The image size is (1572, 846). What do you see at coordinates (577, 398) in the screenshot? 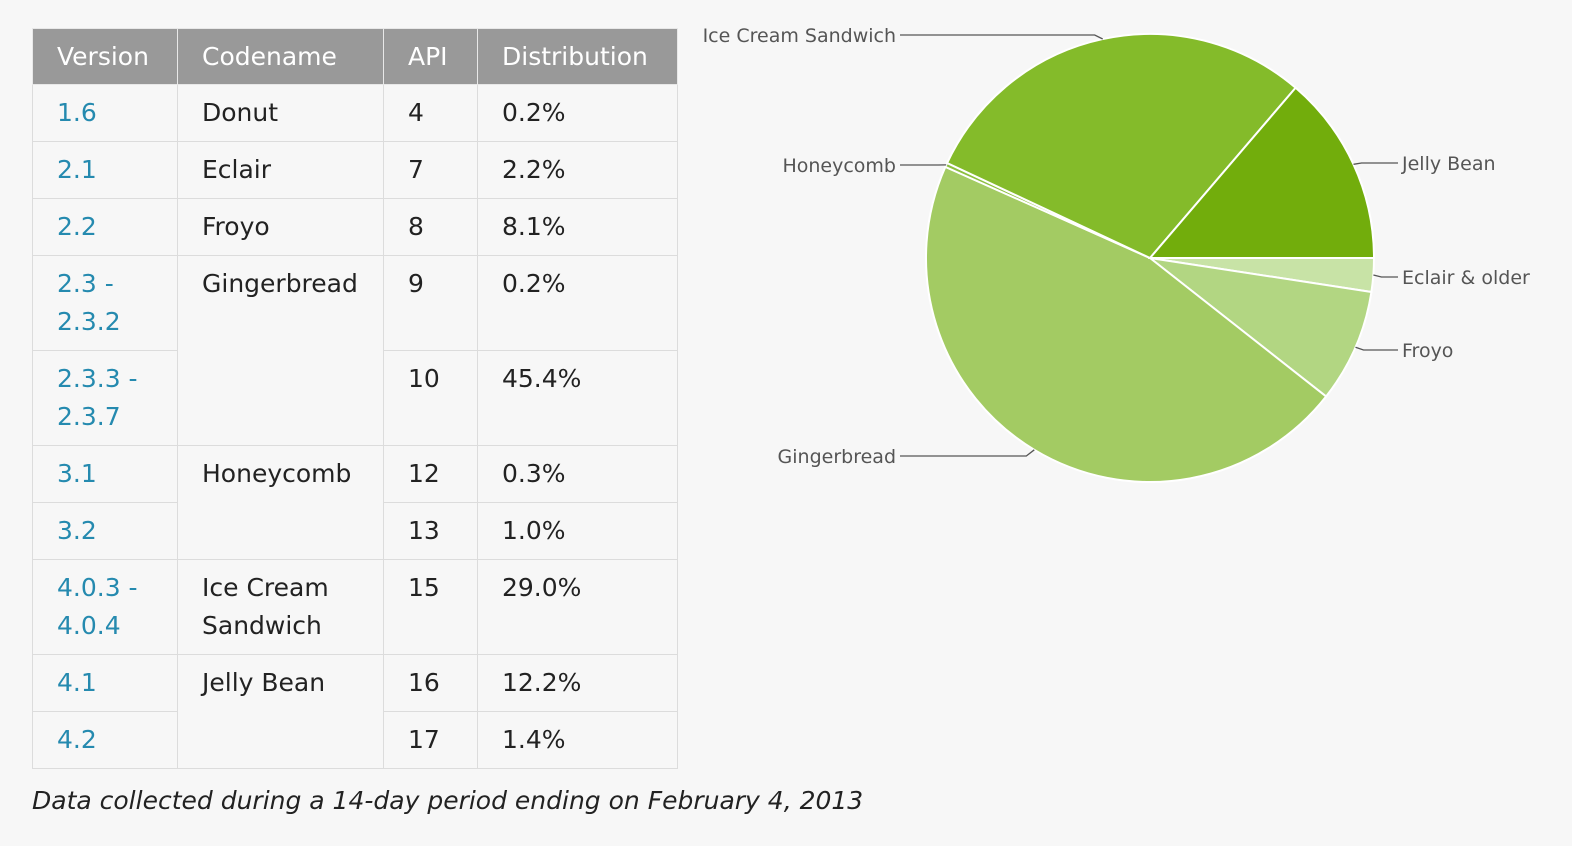
I see `distribution-cell: 45.4%` at bounding box center [577, 398].